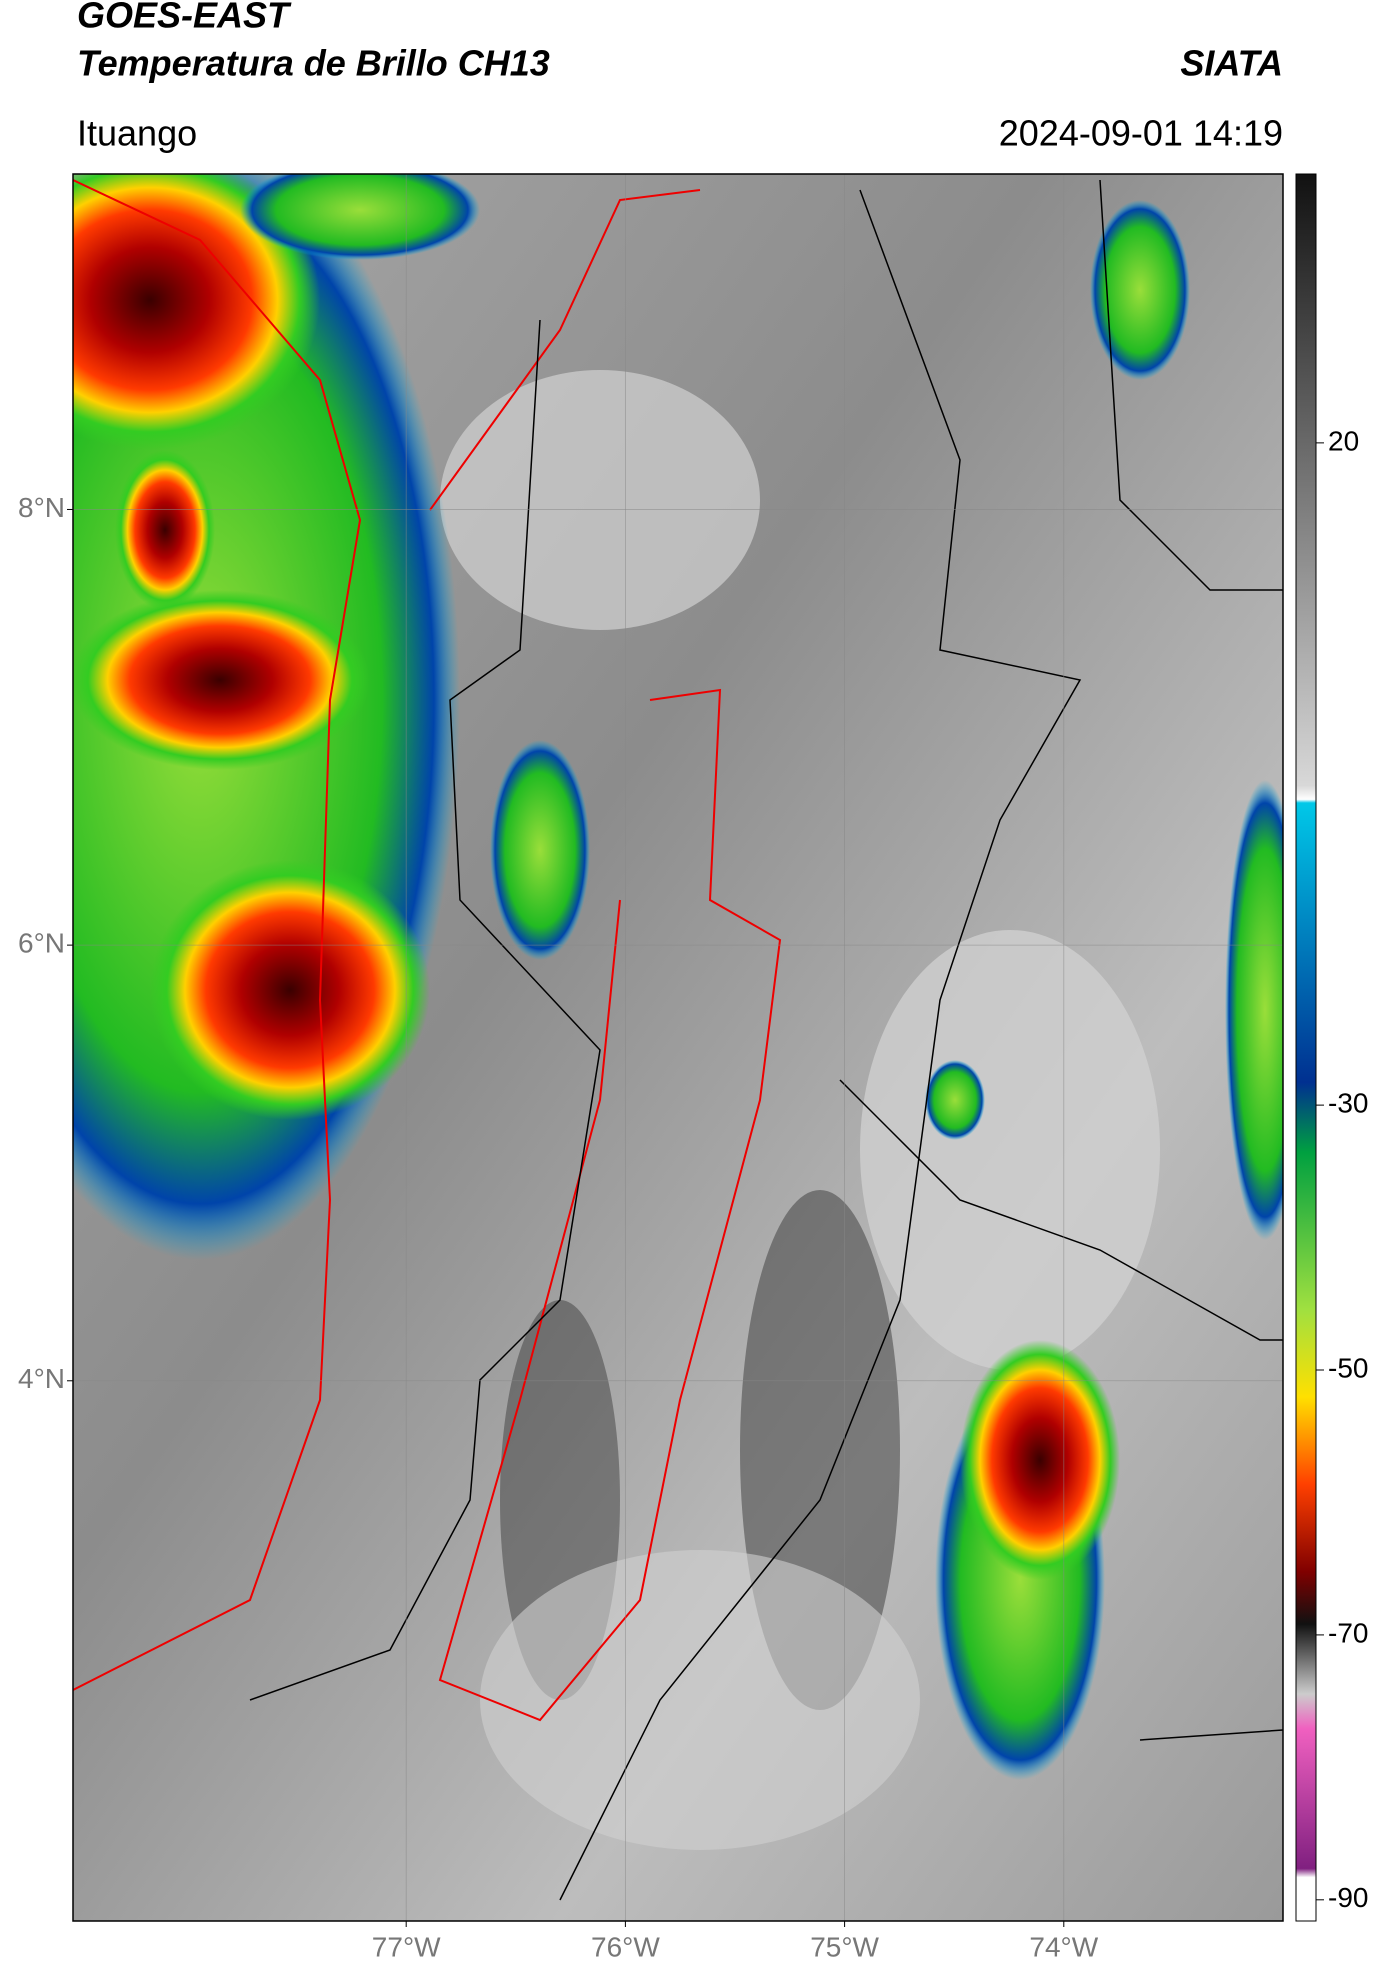  What do you see at coordinates (184, 18) in the screenshot?
I see `title: GOES-EAST` at bounding box center [184, 18].